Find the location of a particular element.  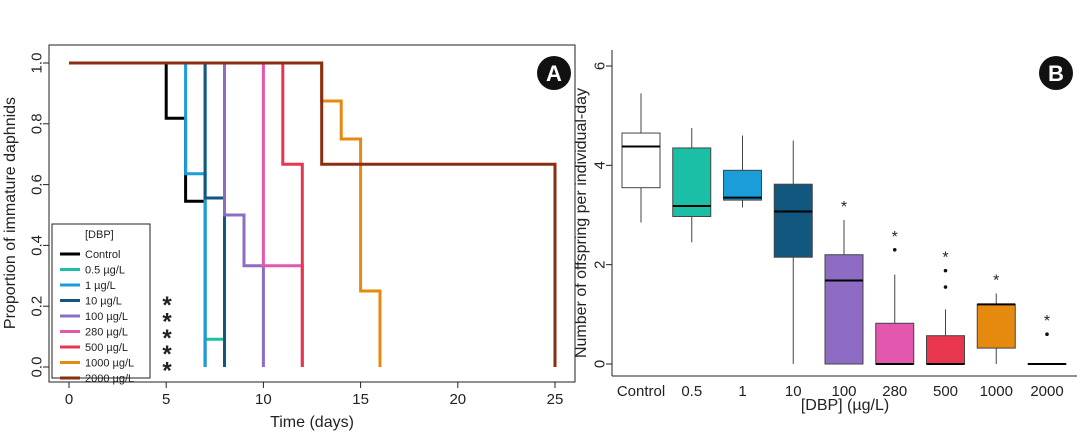

panel-a-badge: A is located at coordinates (554, 73).